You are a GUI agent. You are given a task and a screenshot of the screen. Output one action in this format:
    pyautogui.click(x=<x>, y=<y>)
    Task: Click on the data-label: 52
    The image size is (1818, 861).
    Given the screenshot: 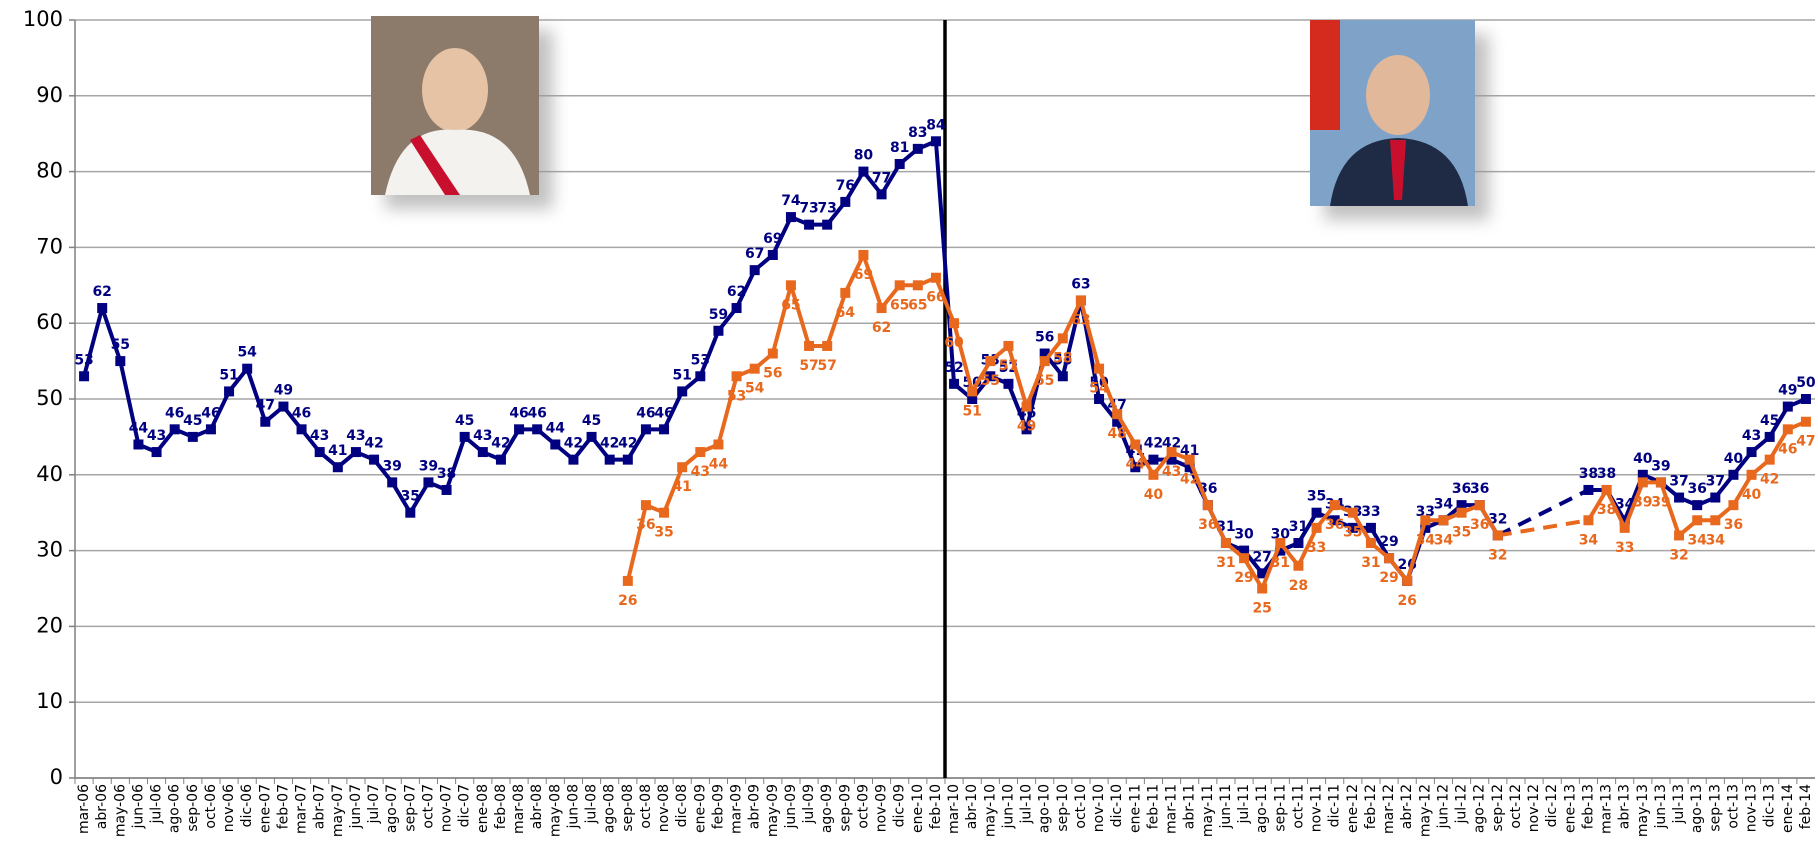 What is the action you would take?
    pyautogui.click(x=953, y=368)
    